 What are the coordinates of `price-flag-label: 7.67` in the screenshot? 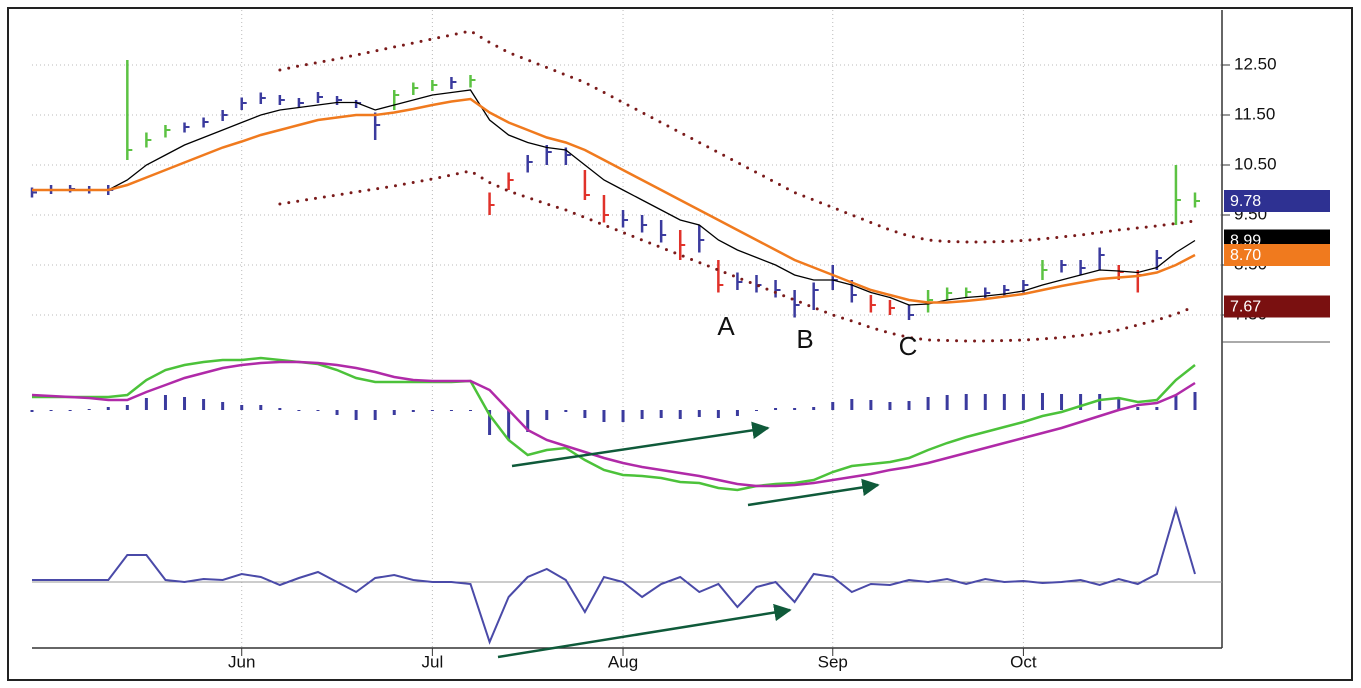 It's located at (1245, 307).